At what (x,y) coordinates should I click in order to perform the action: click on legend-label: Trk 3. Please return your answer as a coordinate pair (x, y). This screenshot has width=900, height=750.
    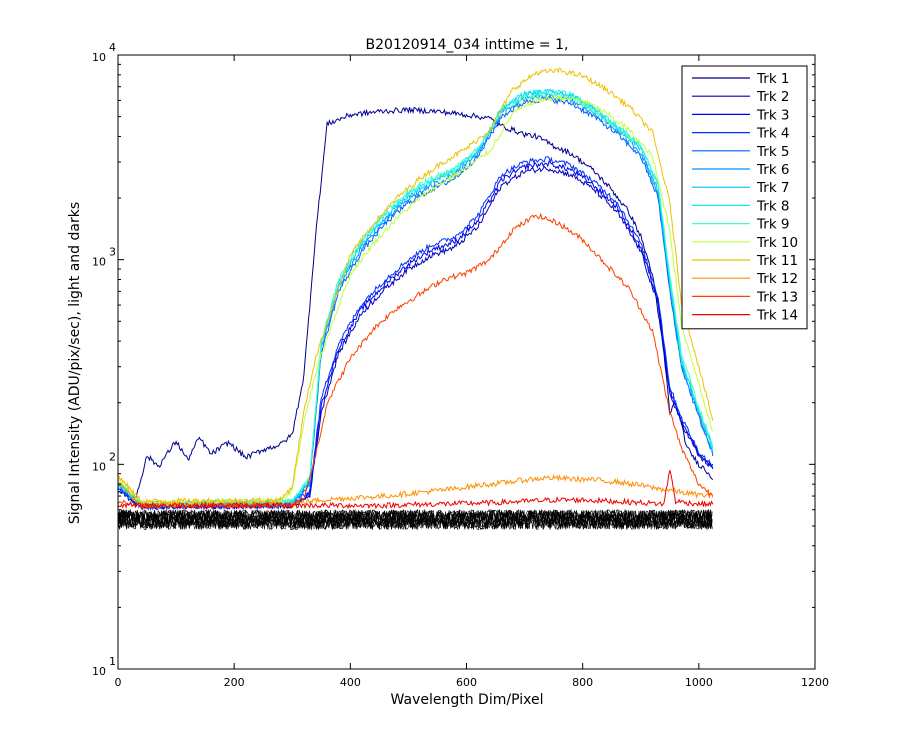
    Looking at the image, I should click on (773, 115).